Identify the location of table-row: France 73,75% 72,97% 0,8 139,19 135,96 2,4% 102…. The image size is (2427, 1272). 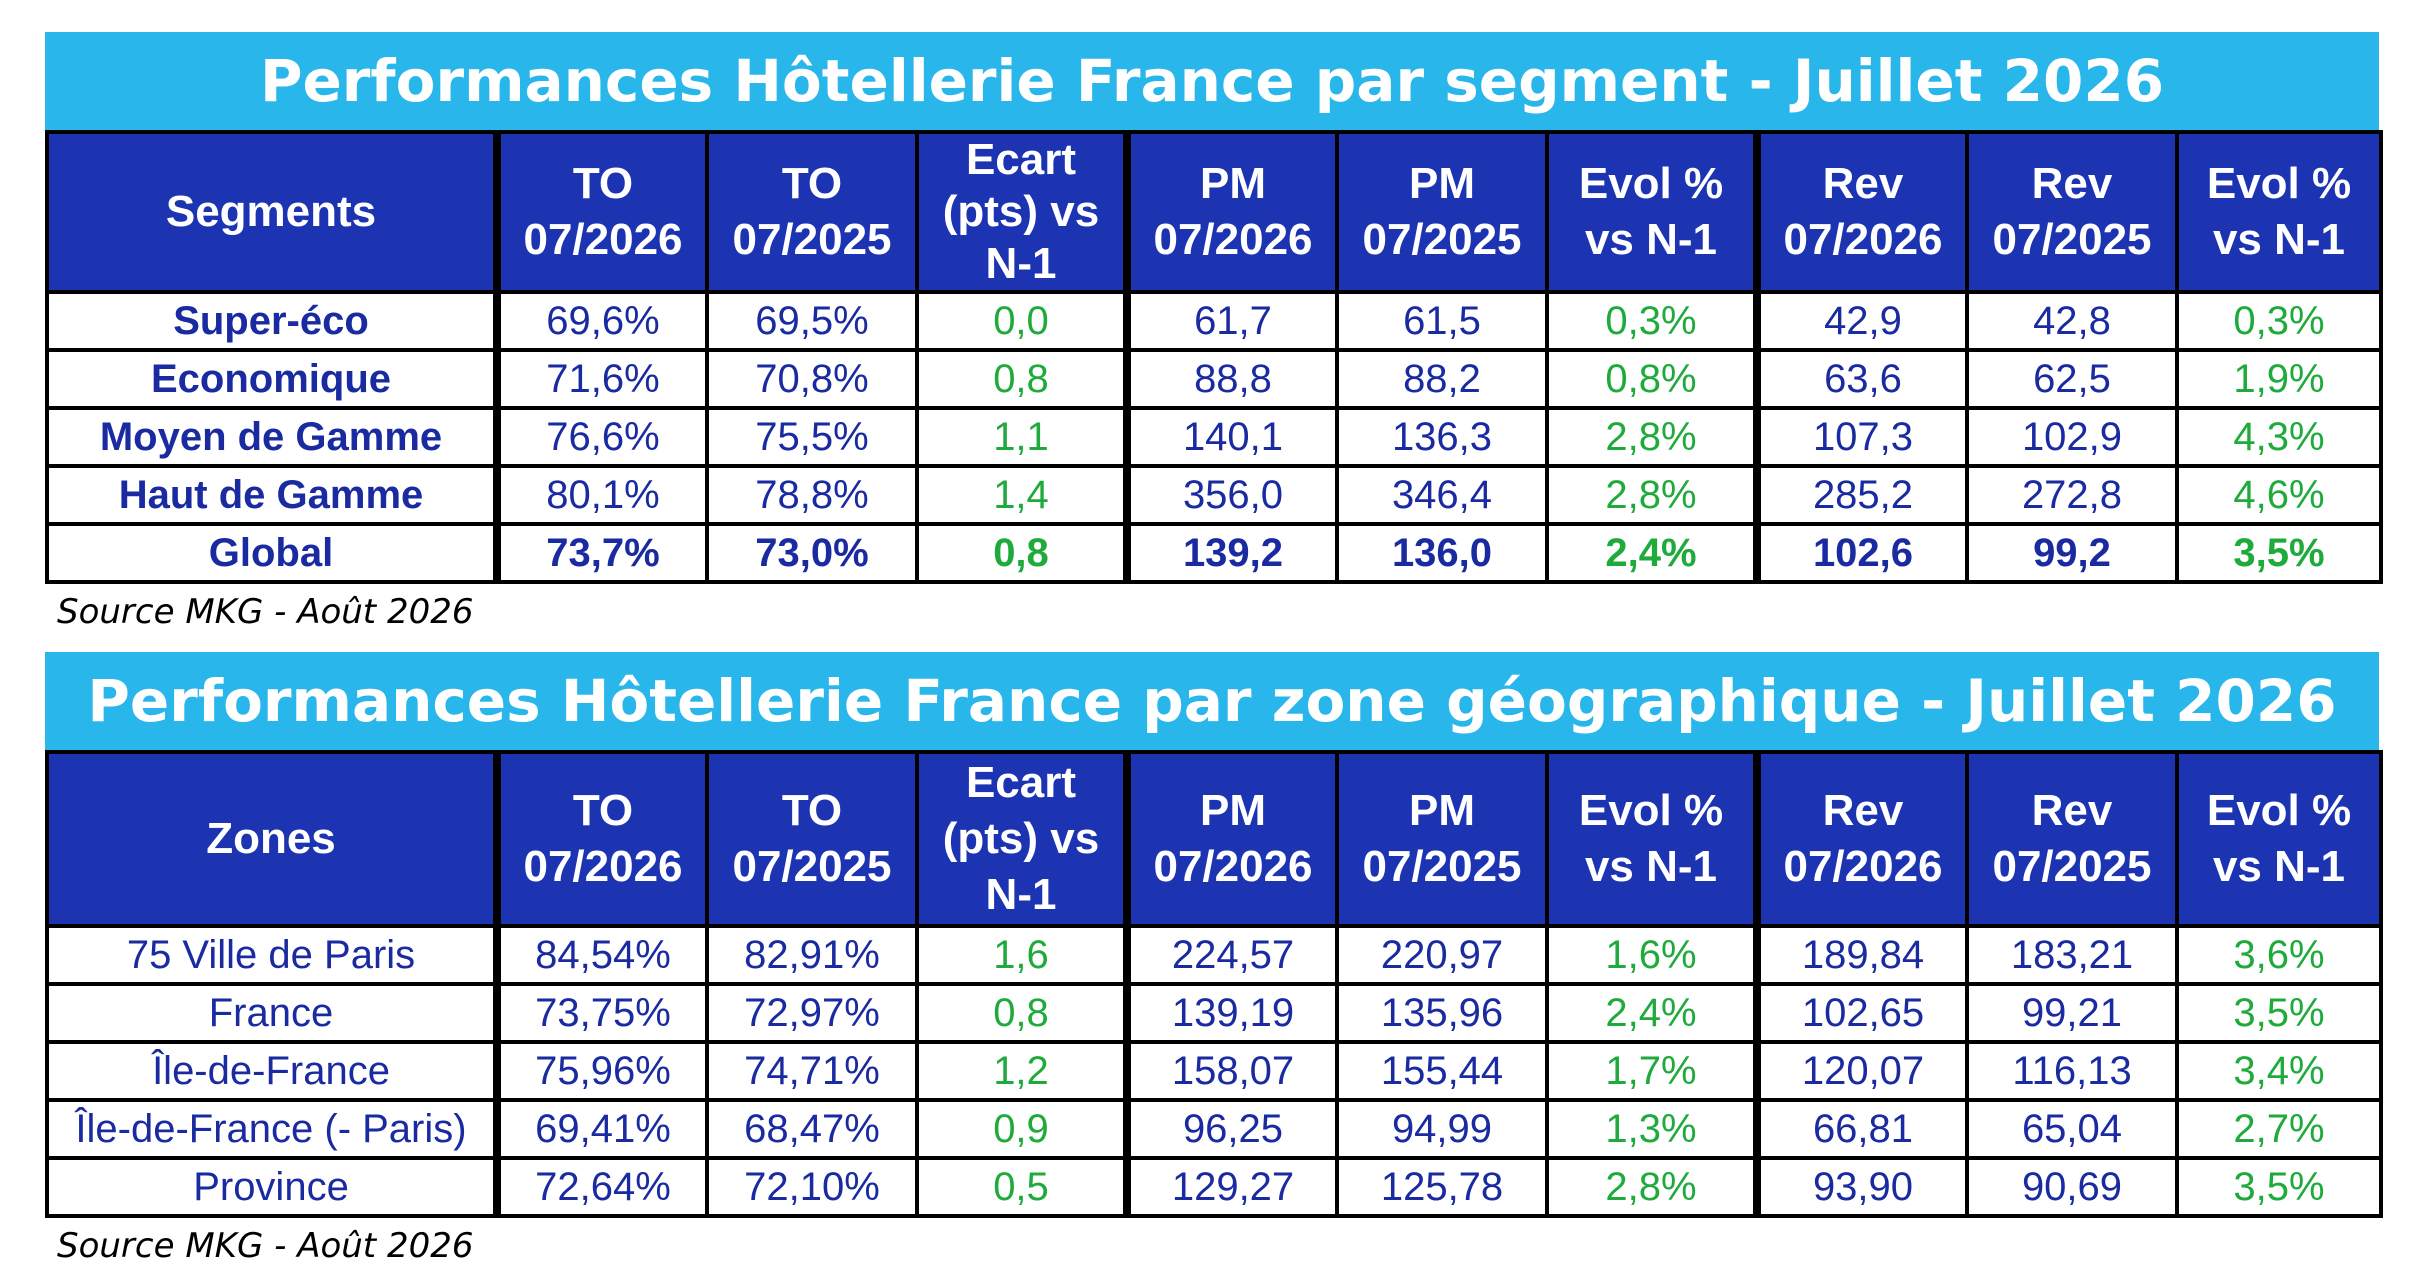
(1214, 1013).